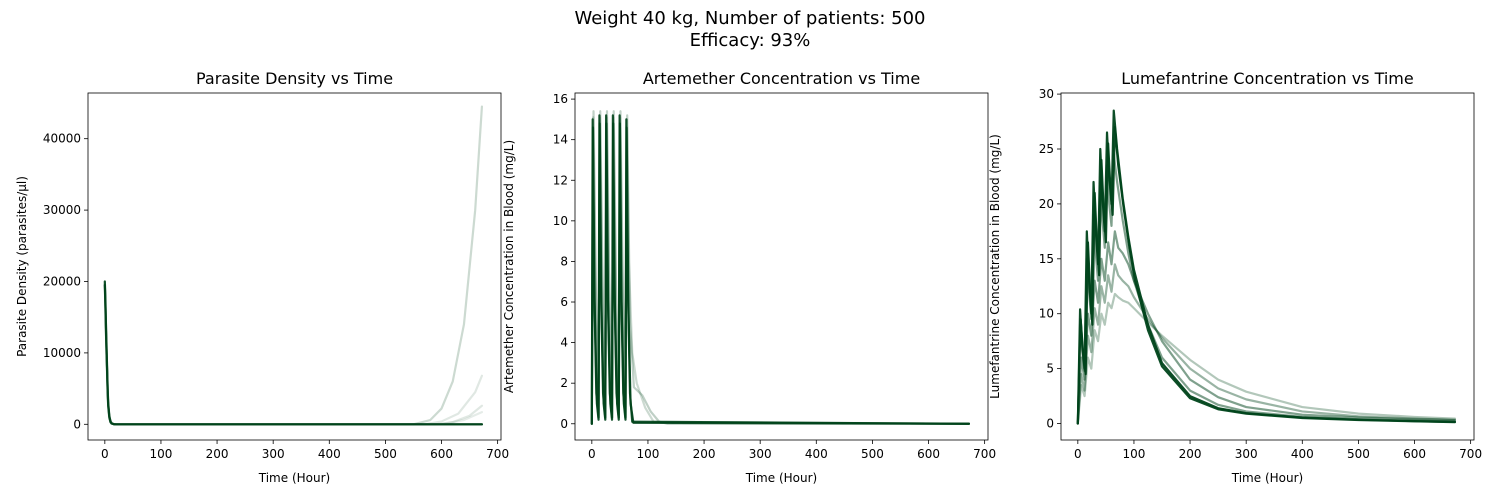 The height and width of the screenshot is (500, 1500). I want to click on y-tick-label: 6, so click(564, 302).